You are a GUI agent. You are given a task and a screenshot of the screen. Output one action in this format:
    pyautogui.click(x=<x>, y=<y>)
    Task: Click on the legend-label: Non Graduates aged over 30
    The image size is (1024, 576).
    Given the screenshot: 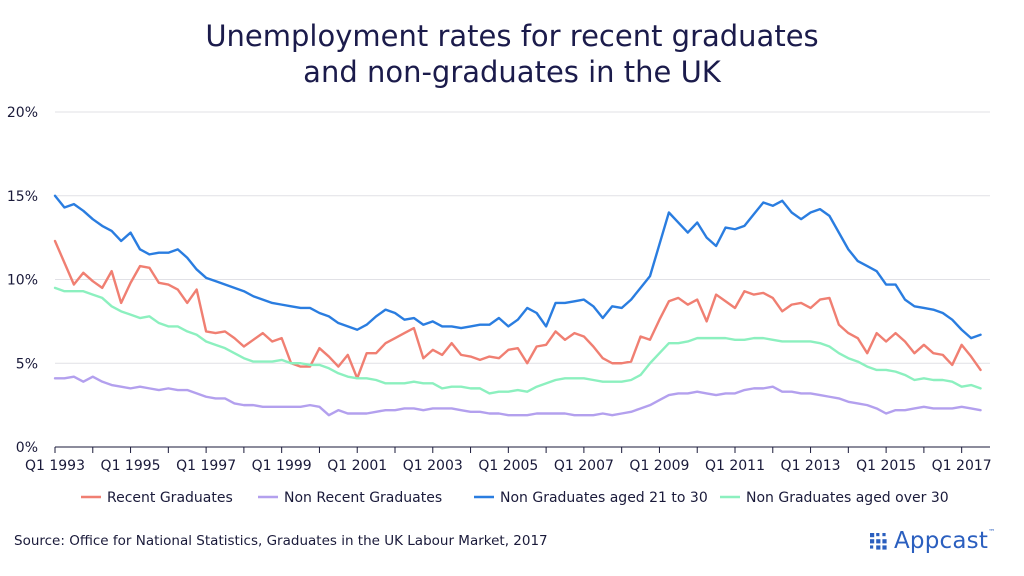 What is the action you would take?
    pyautogui.click(x=847, y=498)
    